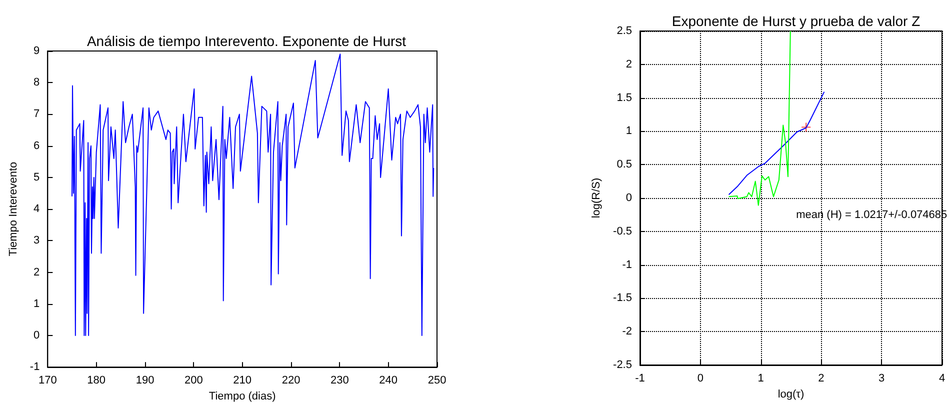  What do you see at coordinates (339, 380) in the screenshot?
I see `x-tick-label: 230` at bounding box center [339, 380].